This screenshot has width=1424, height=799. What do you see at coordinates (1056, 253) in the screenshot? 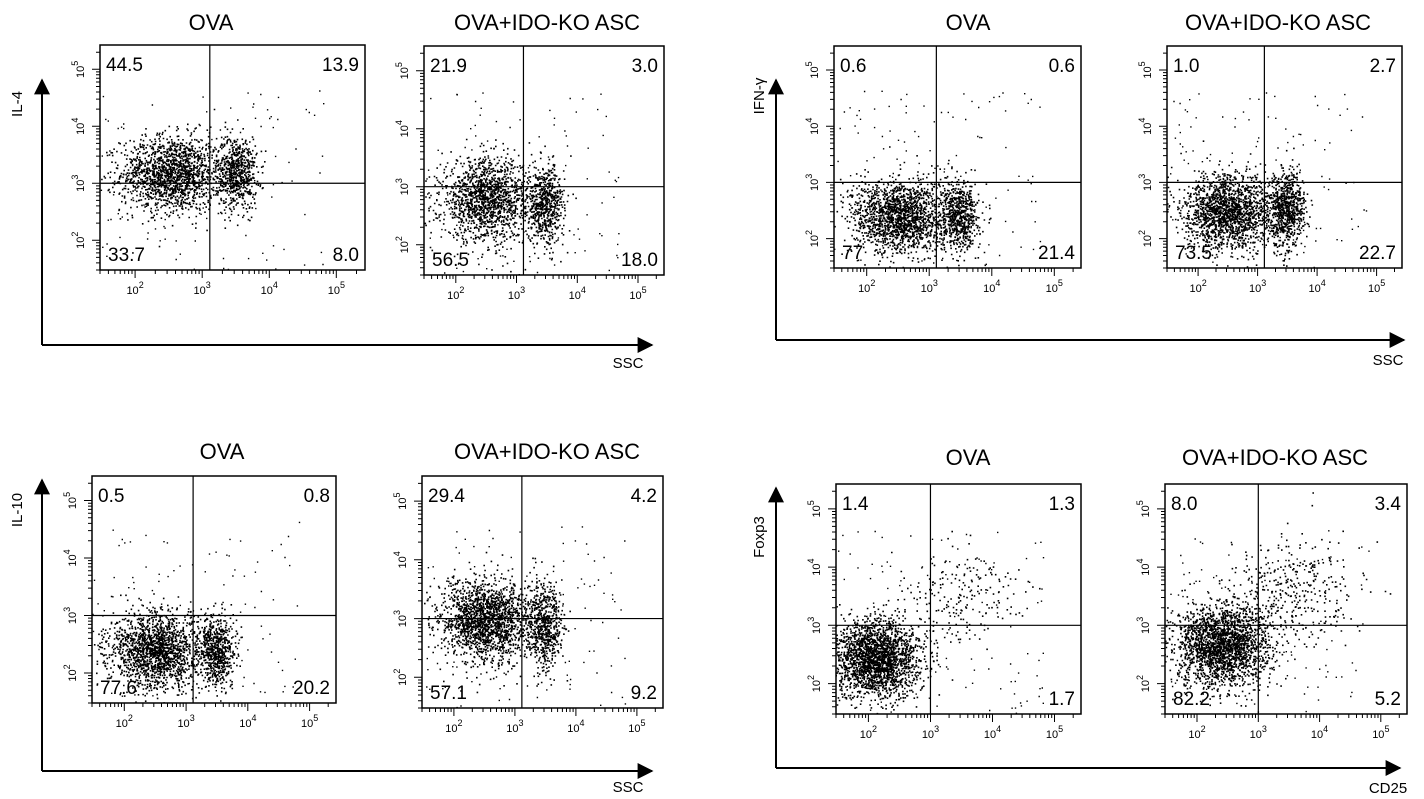
I see `quadrant-lower-right-value: 21.4` at bounding box center [1056, 253].